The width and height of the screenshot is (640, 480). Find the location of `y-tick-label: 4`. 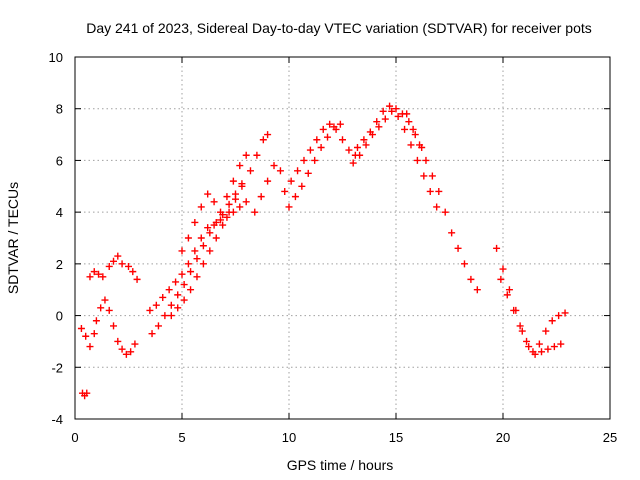

y-tick-label: 4 is located at coordinates (59, 212).